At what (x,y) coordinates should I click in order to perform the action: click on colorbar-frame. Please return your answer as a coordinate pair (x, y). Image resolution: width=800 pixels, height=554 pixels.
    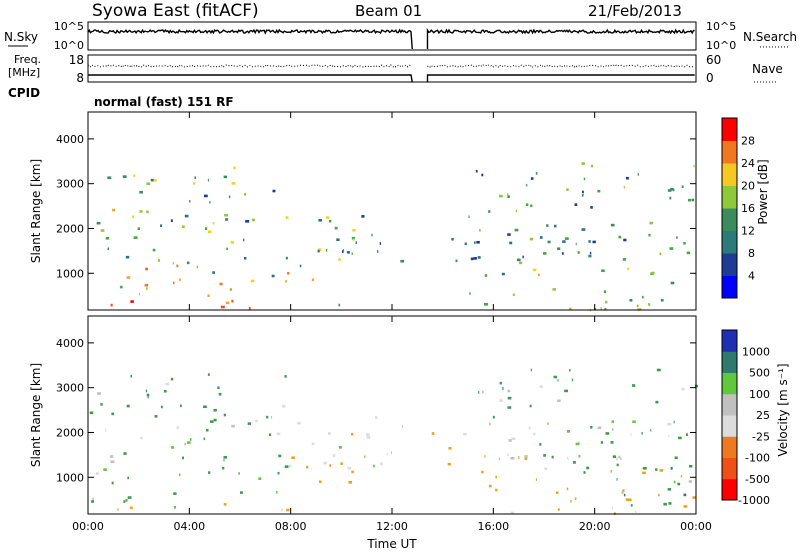
    Looking at the image, I should click on (729, 208).